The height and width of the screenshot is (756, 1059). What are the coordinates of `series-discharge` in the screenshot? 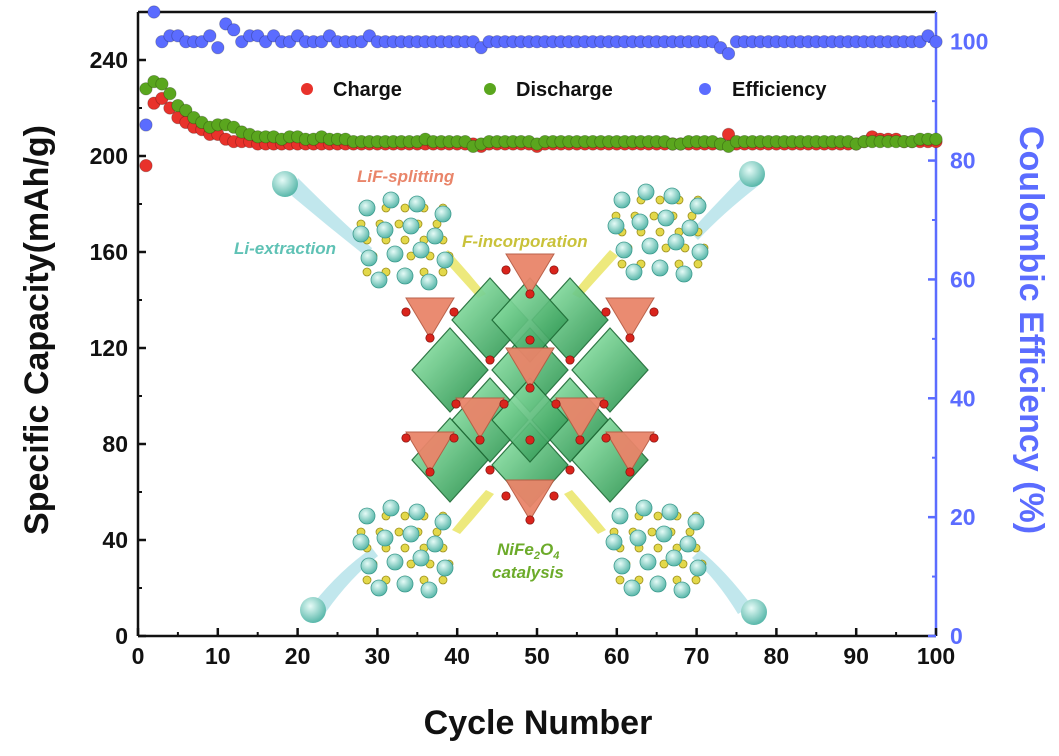 It's located at (541, 114).